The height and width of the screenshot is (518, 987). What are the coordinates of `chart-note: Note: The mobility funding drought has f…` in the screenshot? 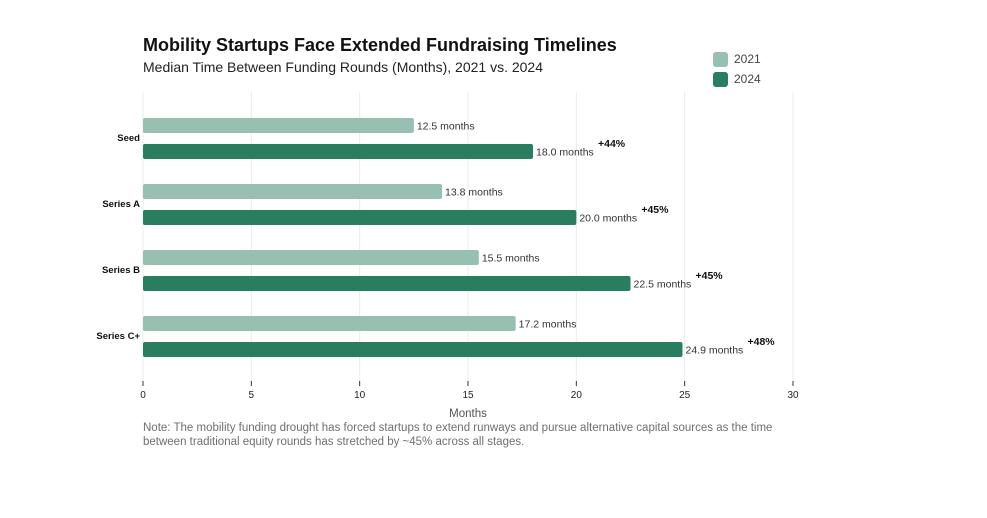 It's located at (458, 435).